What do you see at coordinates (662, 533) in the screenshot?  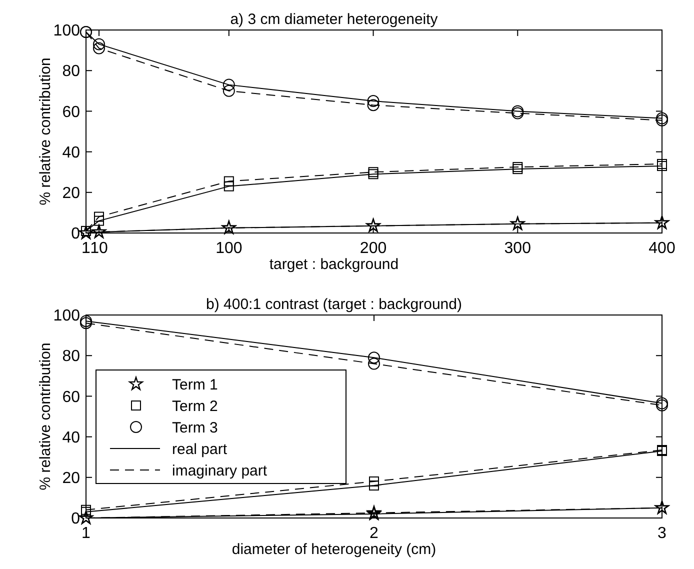 I see `x-tick-label: 3` at bounding box center [662, 533].